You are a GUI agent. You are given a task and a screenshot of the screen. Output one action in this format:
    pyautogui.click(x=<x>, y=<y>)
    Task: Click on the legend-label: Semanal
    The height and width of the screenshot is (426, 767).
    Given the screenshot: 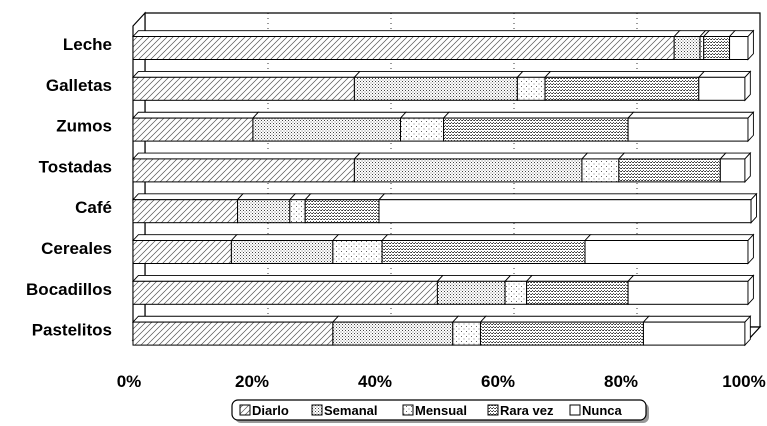 What is the action you would take?
    pyautogui.click(x=350, y=410)
    